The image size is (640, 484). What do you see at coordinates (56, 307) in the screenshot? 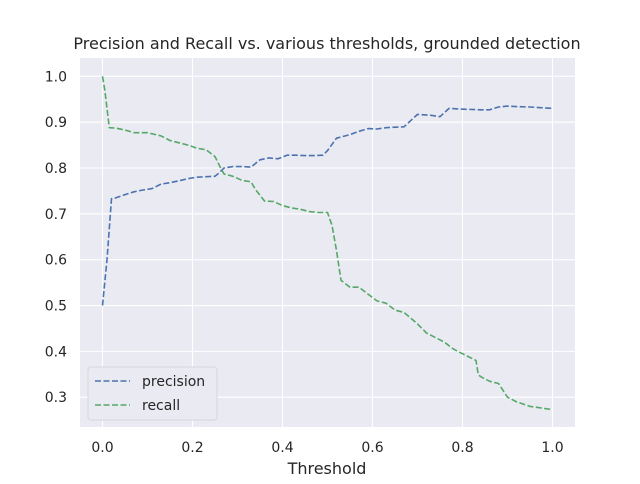
I see `y-tick-label: 0.5` at bounding box center [56, 307].